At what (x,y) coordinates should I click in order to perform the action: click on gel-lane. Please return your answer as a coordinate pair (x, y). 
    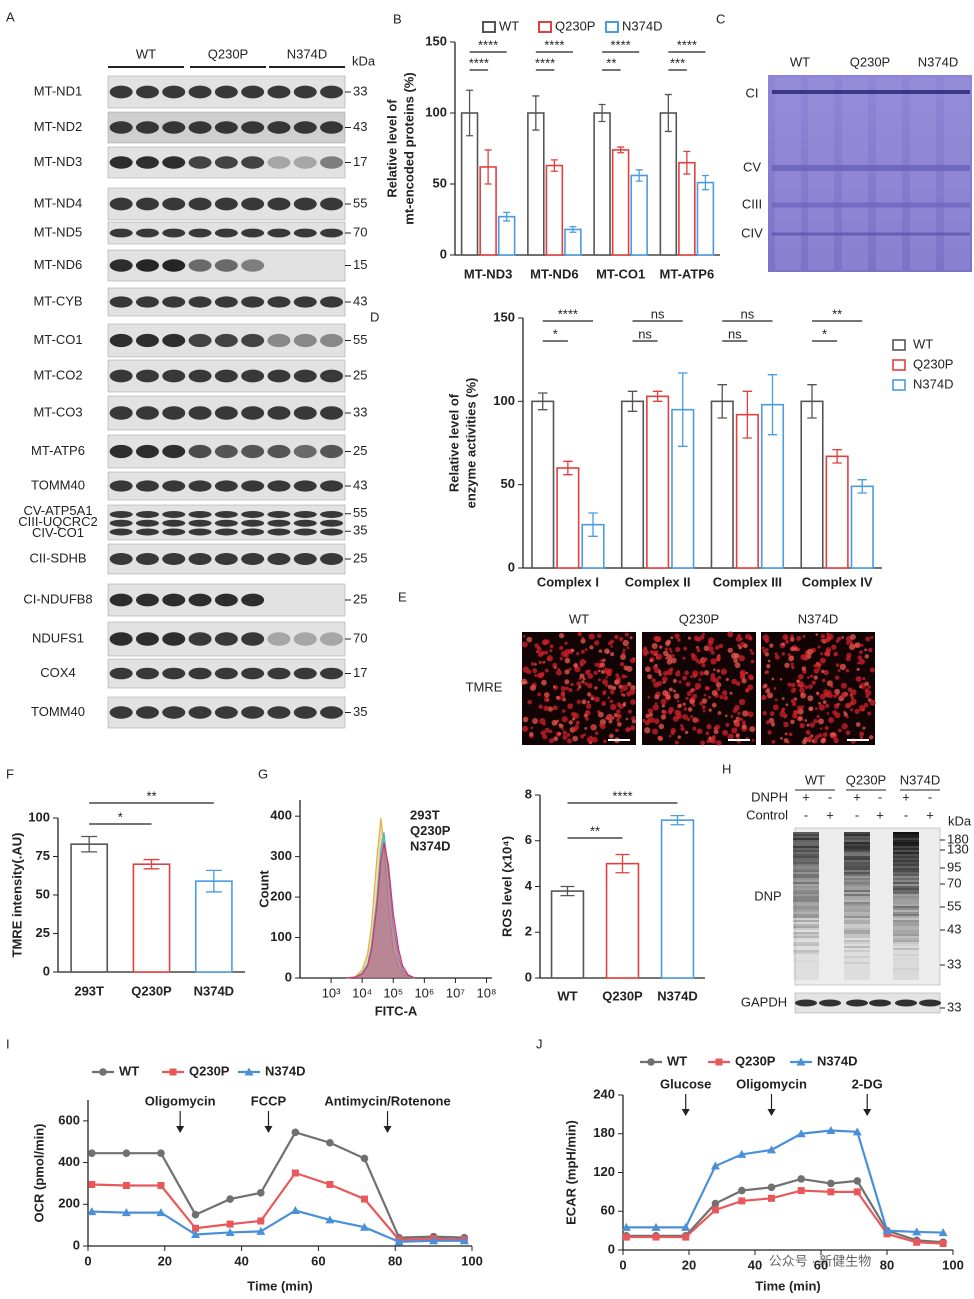
    Looking at the image, I should click on (957, 174).